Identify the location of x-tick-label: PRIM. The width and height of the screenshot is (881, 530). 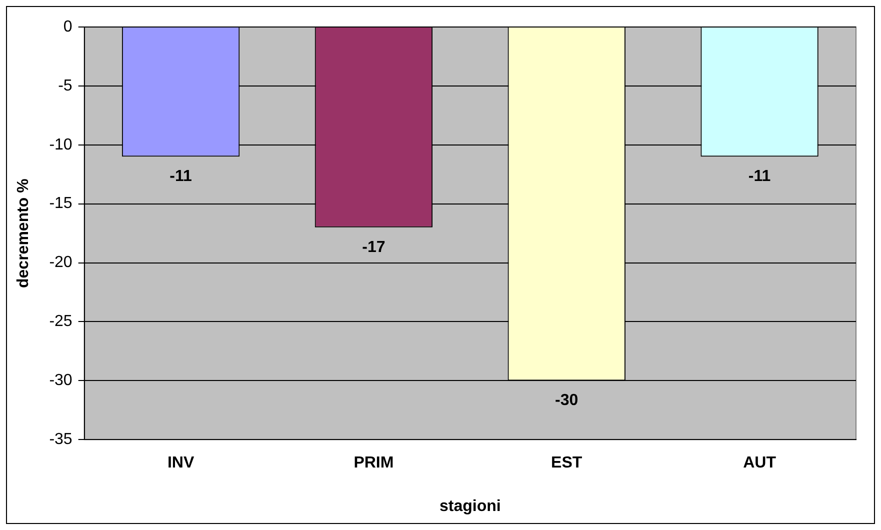
(374, 463).